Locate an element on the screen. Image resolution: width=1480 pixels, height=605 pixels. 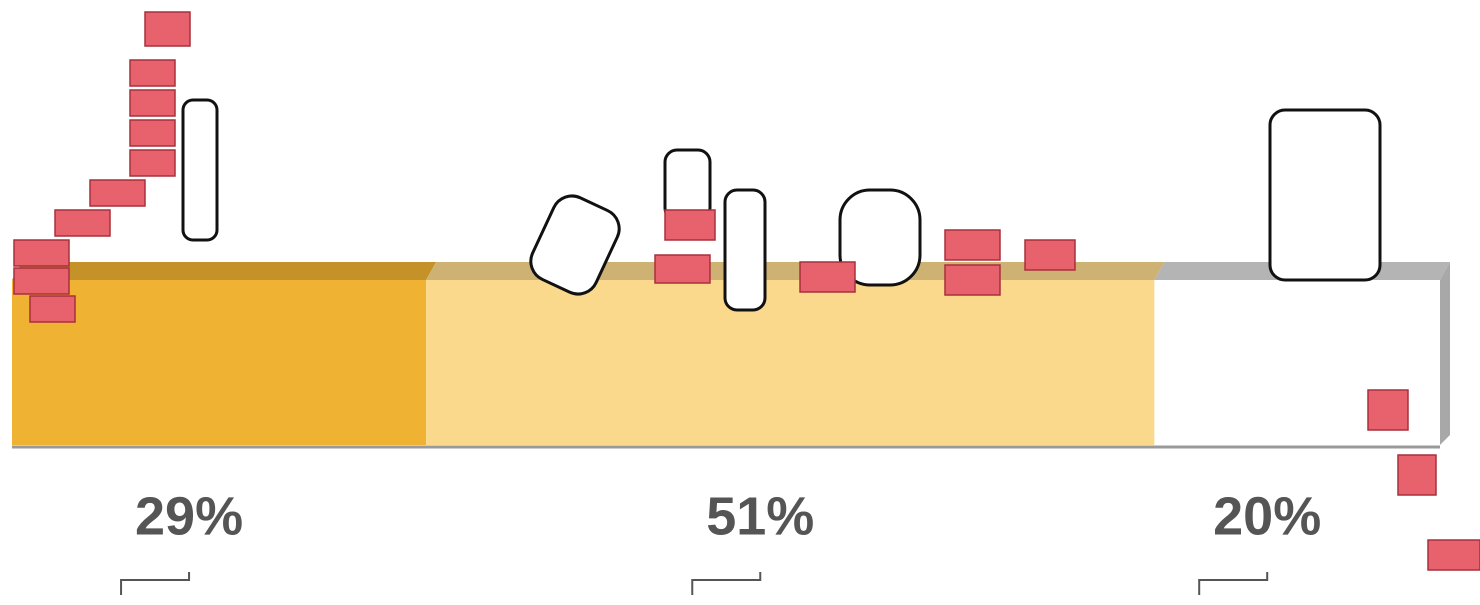
value-label: 29% is located at coordinates (189, 516).